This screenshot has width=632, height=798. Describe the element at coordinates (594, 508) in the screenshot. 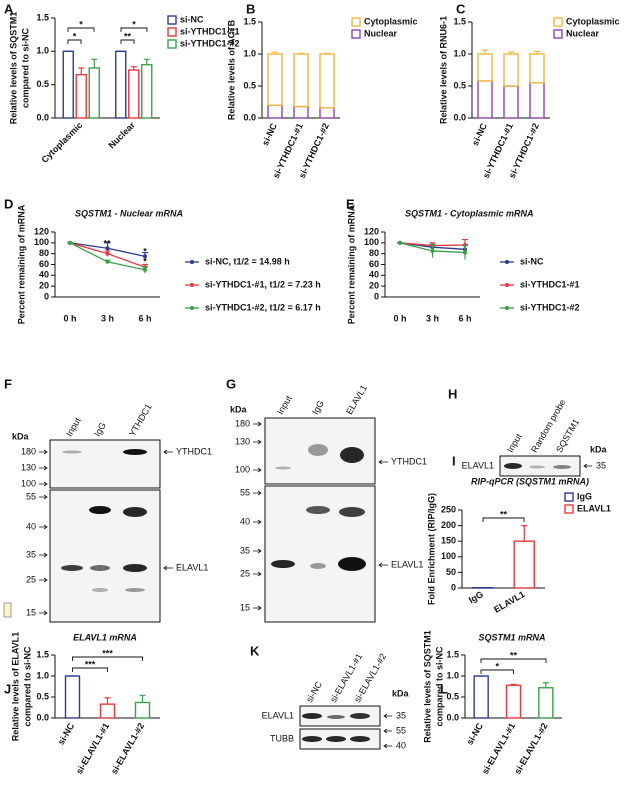

I see `legend-label: ELAVL1` at that location.